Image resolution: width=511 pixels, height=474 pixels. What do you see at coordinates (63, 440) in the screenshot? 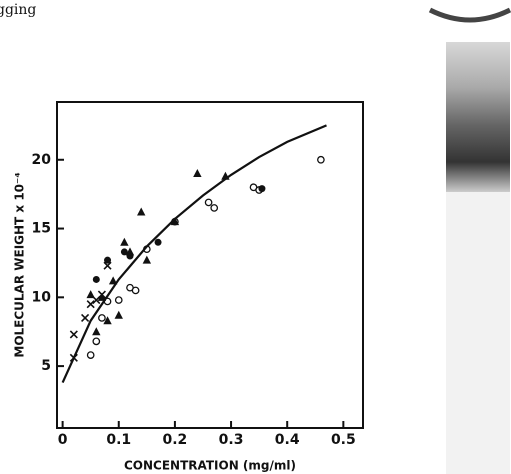
I see `x-tick-label: 0` at bounding box center [63, 440].